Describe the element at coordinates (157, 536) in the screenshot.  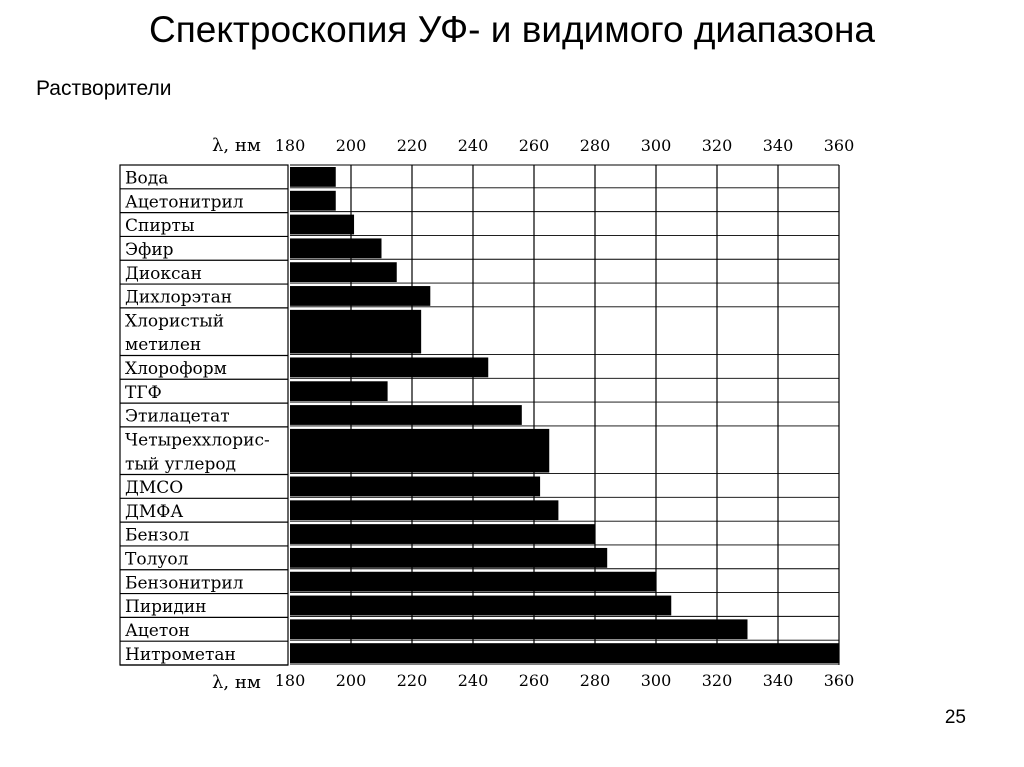
I see `category-label: Бензол` at that location.